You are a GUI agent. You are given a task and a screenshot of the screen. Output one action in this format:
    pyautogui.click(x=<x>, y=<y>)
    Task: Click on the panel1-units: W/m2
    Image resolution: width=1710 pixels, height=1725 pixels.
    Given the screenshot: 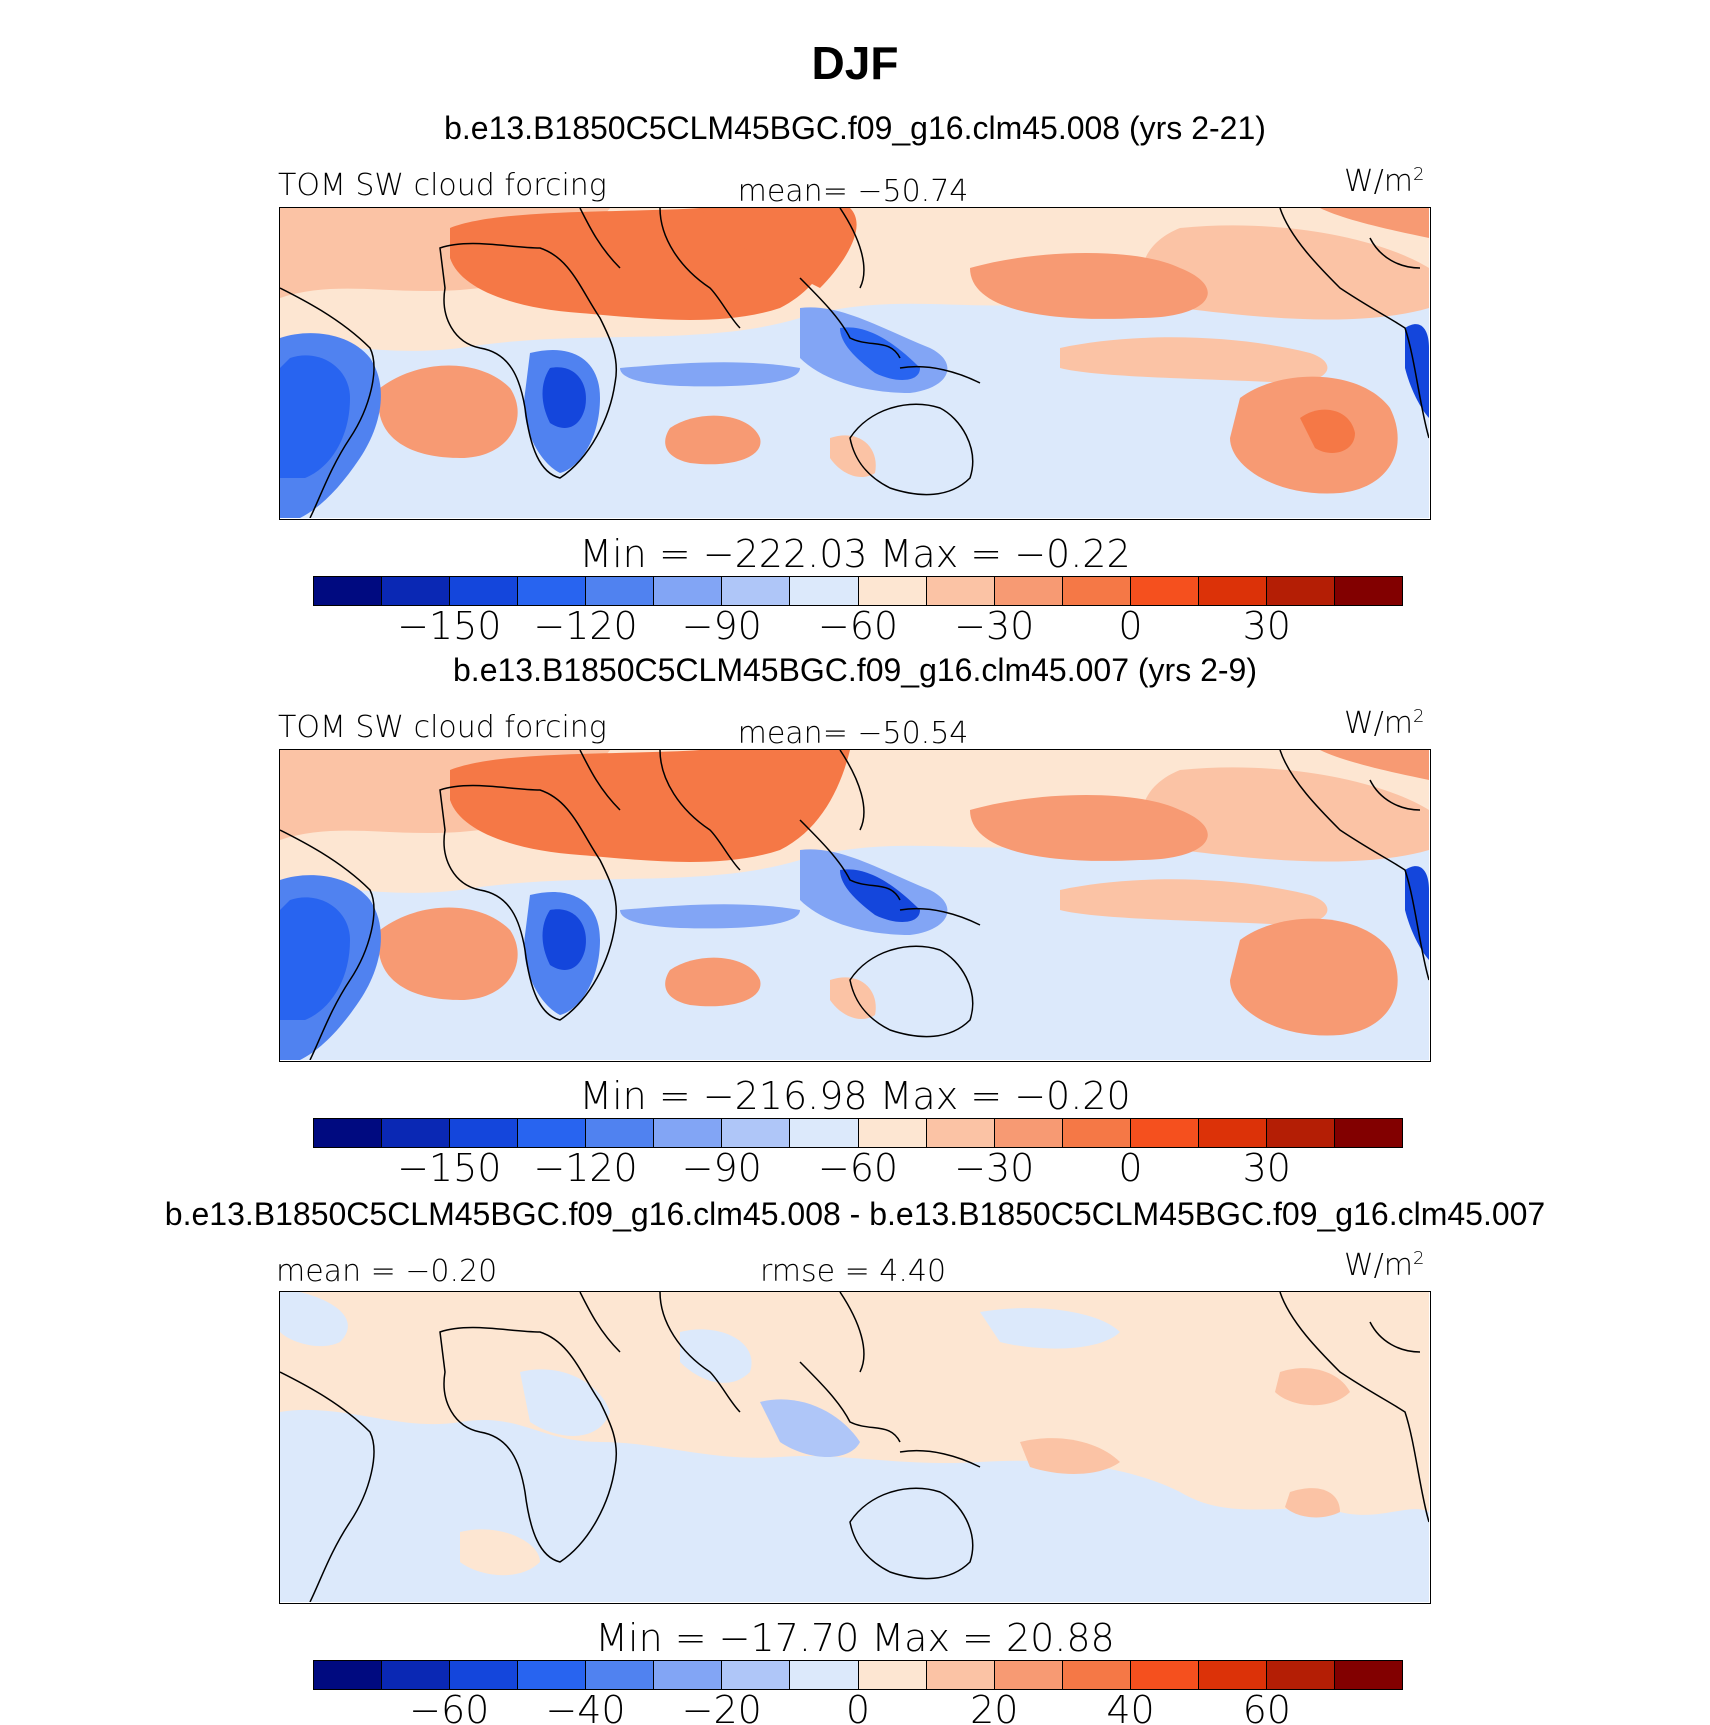 What is the action you would take?
    pyautogui.click(x=1384, y=181)
    